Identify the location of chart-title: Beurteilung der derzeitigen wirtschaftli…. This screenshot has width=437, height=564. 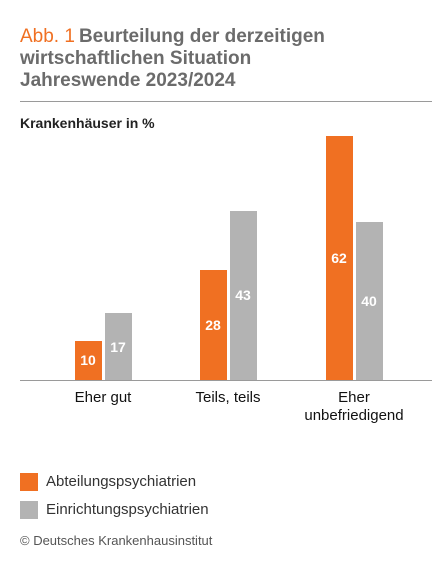
(172, 58).